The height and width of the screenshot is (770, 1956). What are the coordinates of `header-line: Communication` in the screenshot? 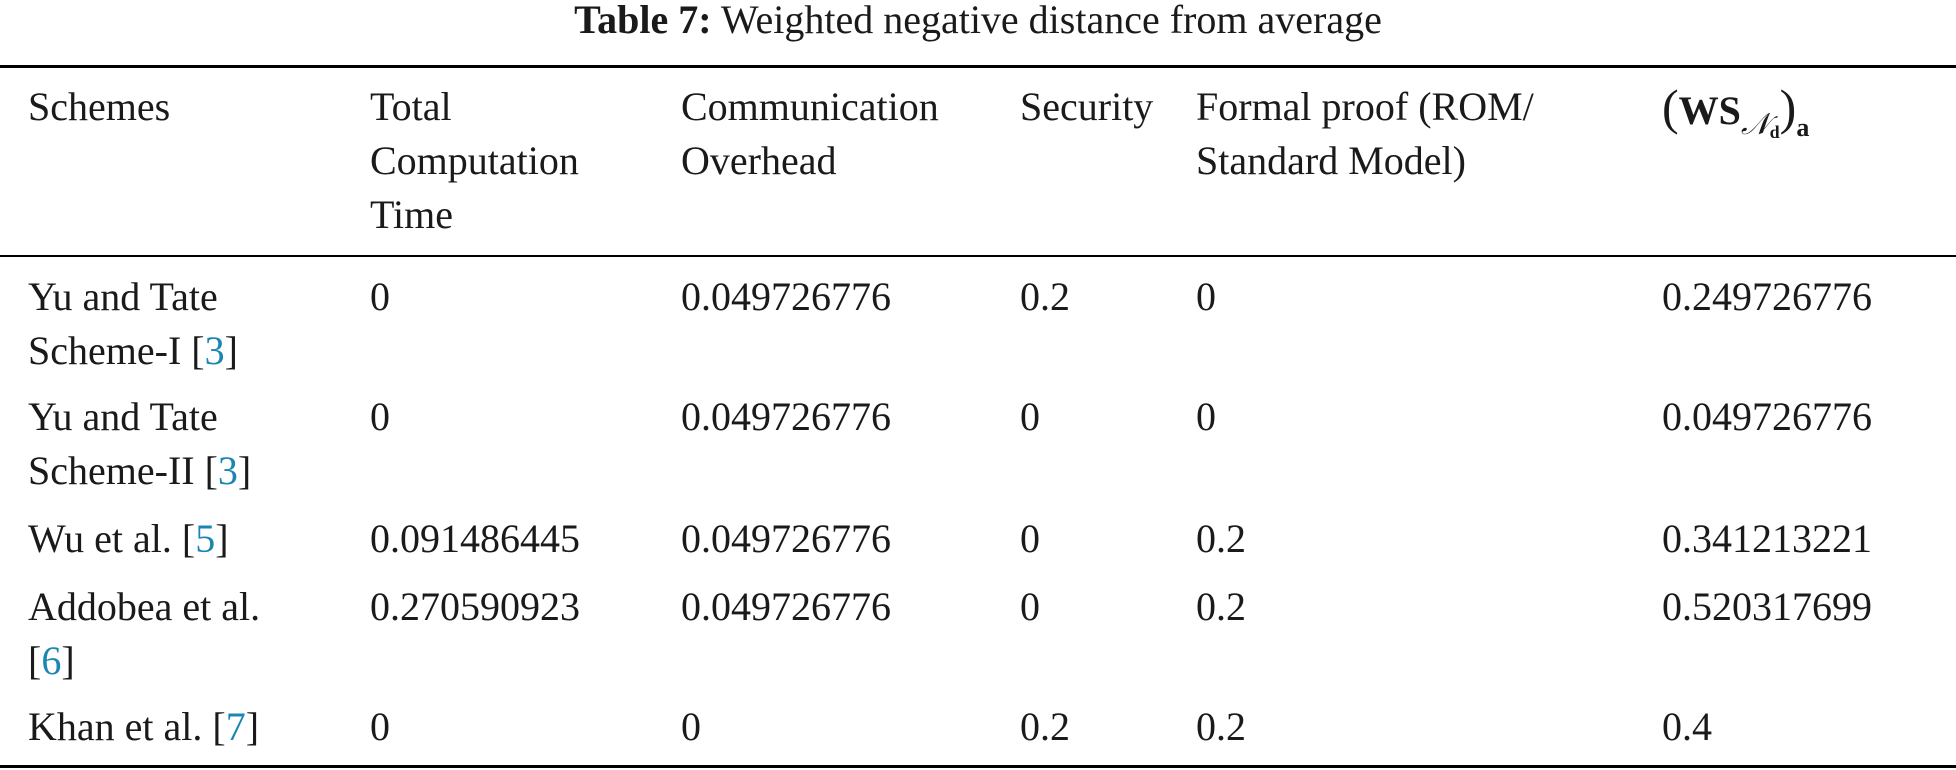 It's located at (810, 106).